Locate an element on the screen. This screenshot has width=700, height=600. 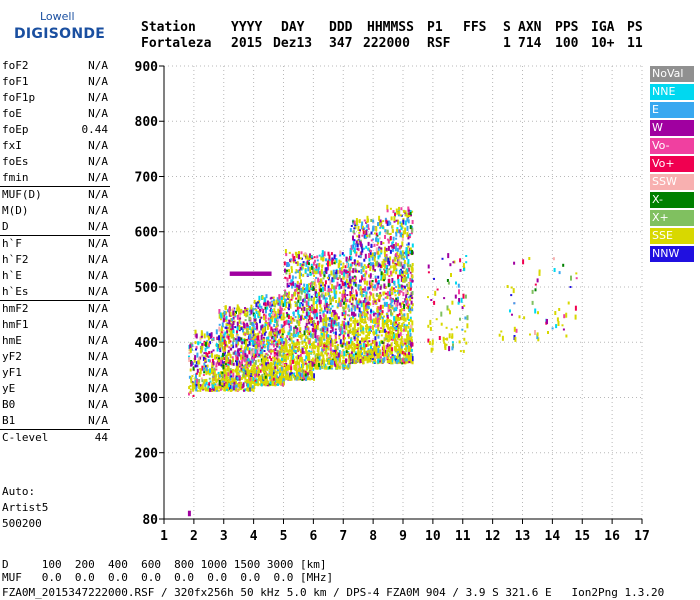
x-tick-label: 9 is located at coordinates (403, 536).